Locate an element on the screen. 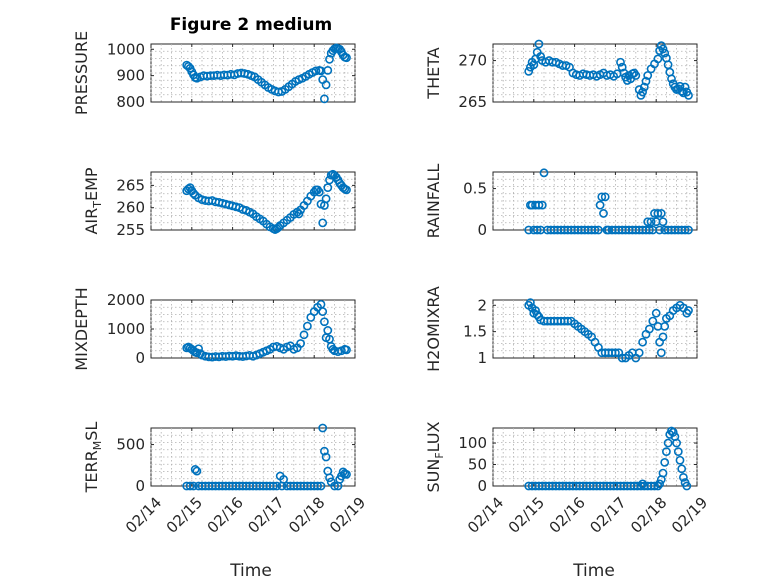 The width and height of the screenshot is (778, 583). y-axis-label-rest: LUX is located at coordinates (433, 436).